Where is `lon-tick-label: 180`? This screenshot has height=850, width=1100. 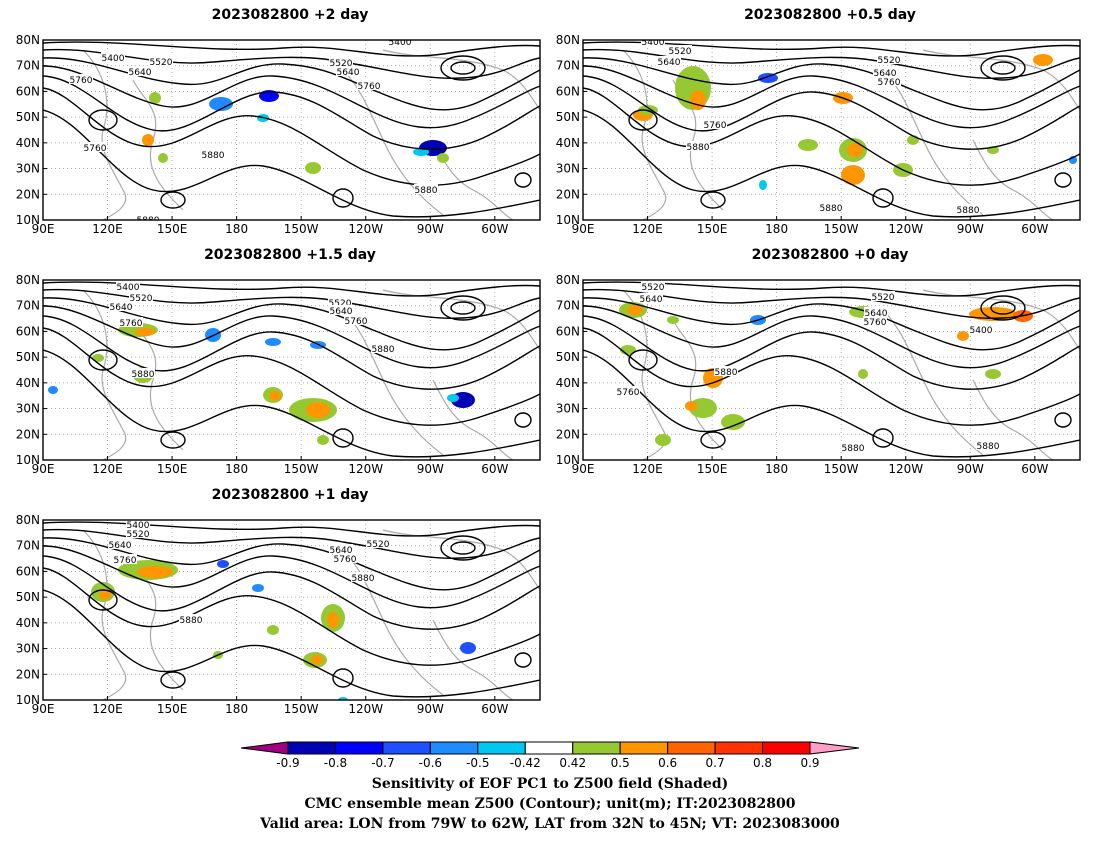
lon-tick-label: 180 is located at coordinates (236, 469).